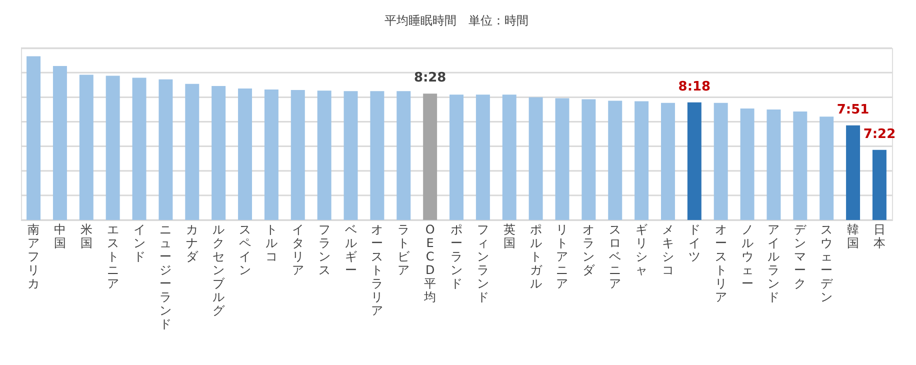 This screenshot has height=365, width=916. What do you see at coordinates (615, 256) in the screenshot?
I see `x-tick-label: スロベニア` at bounding box center [615, 256].